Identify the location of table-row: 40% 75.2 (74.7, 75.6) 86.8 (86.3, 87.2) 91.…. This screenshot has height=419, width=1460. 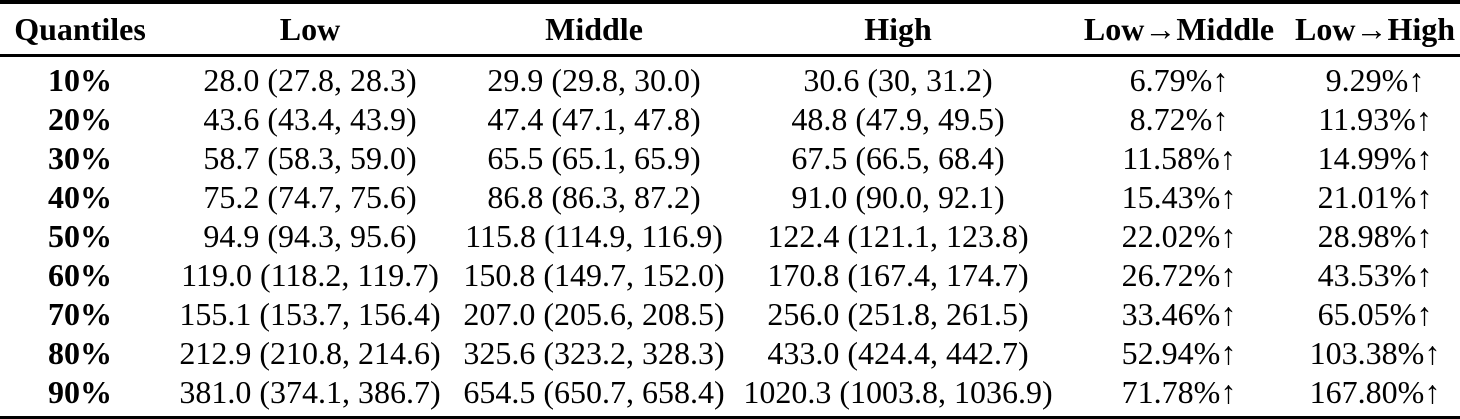
(730, 197).